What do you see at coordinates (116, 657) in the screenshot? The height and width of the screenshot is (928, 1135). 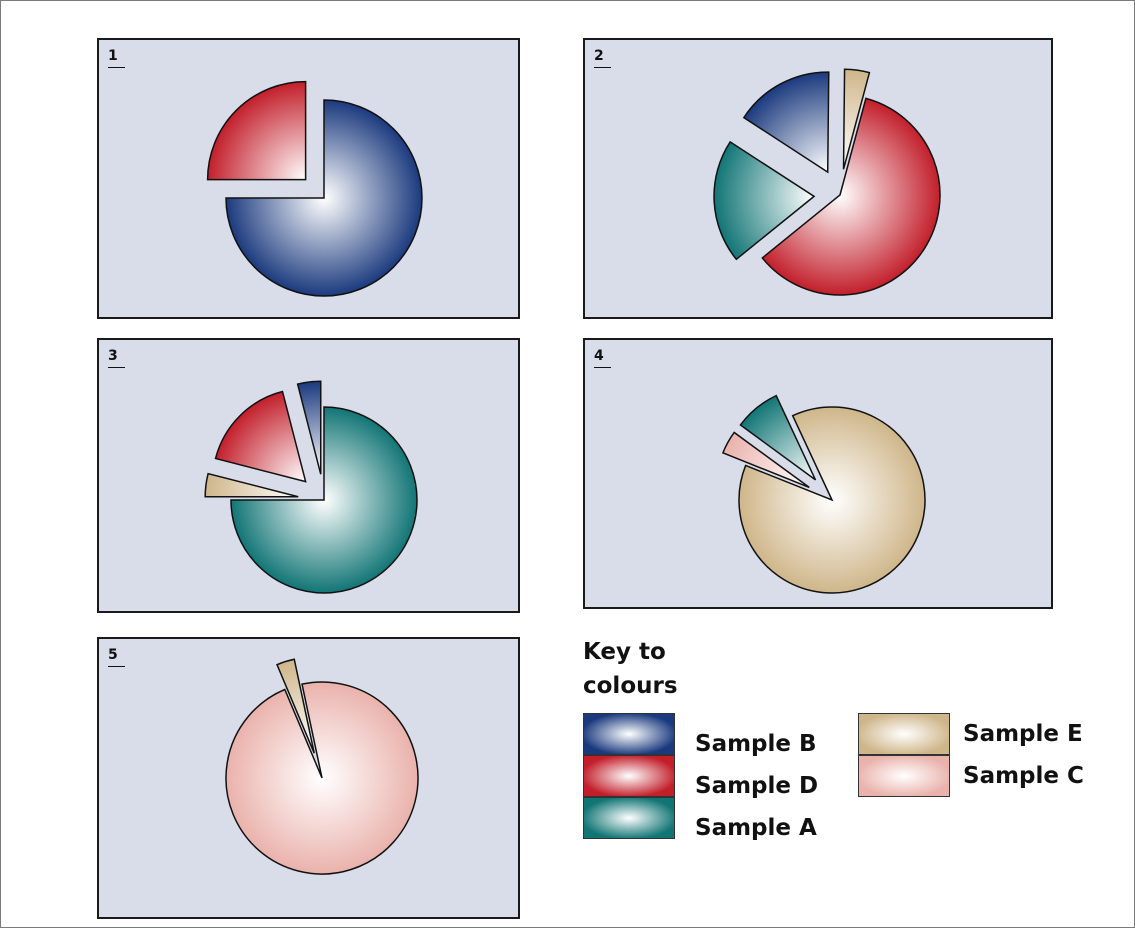 I see `panel-label: 5` at bounding box center [116, 657].